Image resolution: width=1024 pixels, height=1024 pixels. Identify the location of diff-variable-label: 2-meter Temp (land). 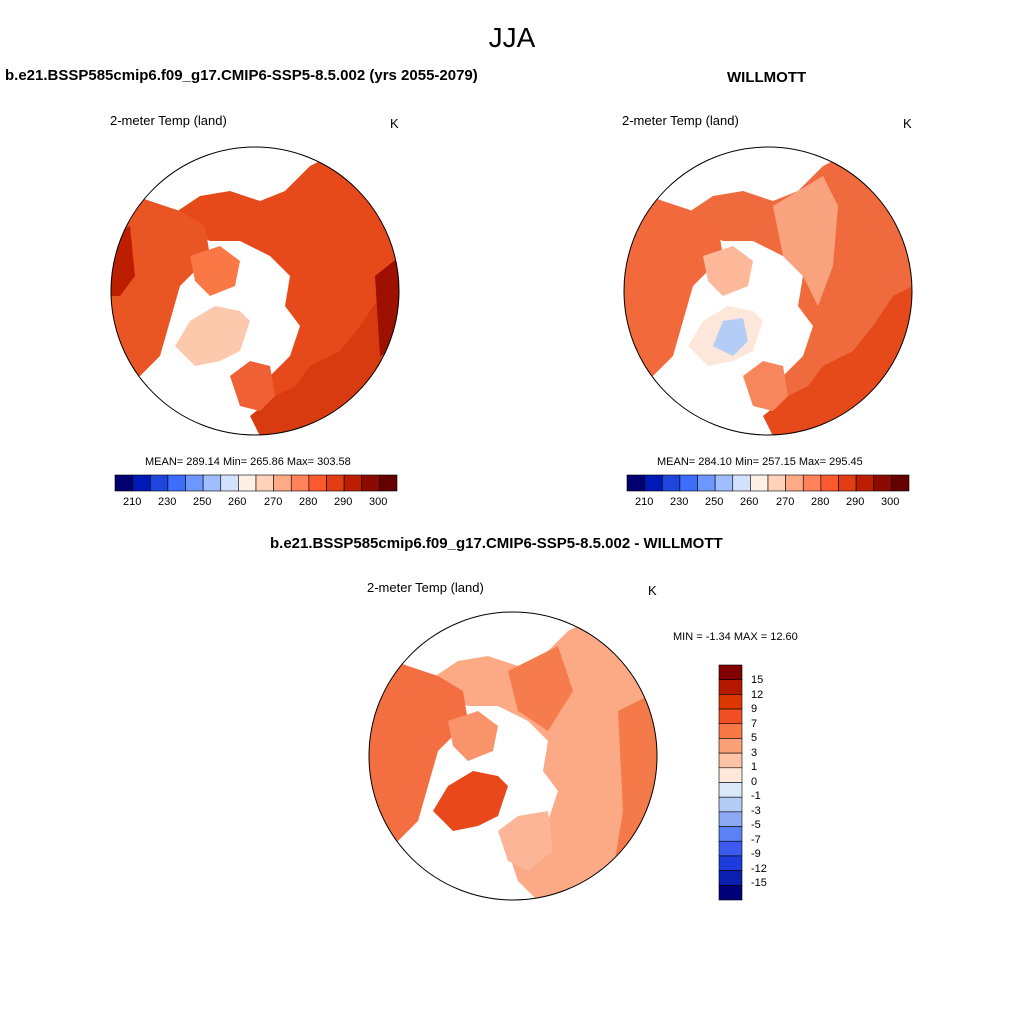
(425, 587).